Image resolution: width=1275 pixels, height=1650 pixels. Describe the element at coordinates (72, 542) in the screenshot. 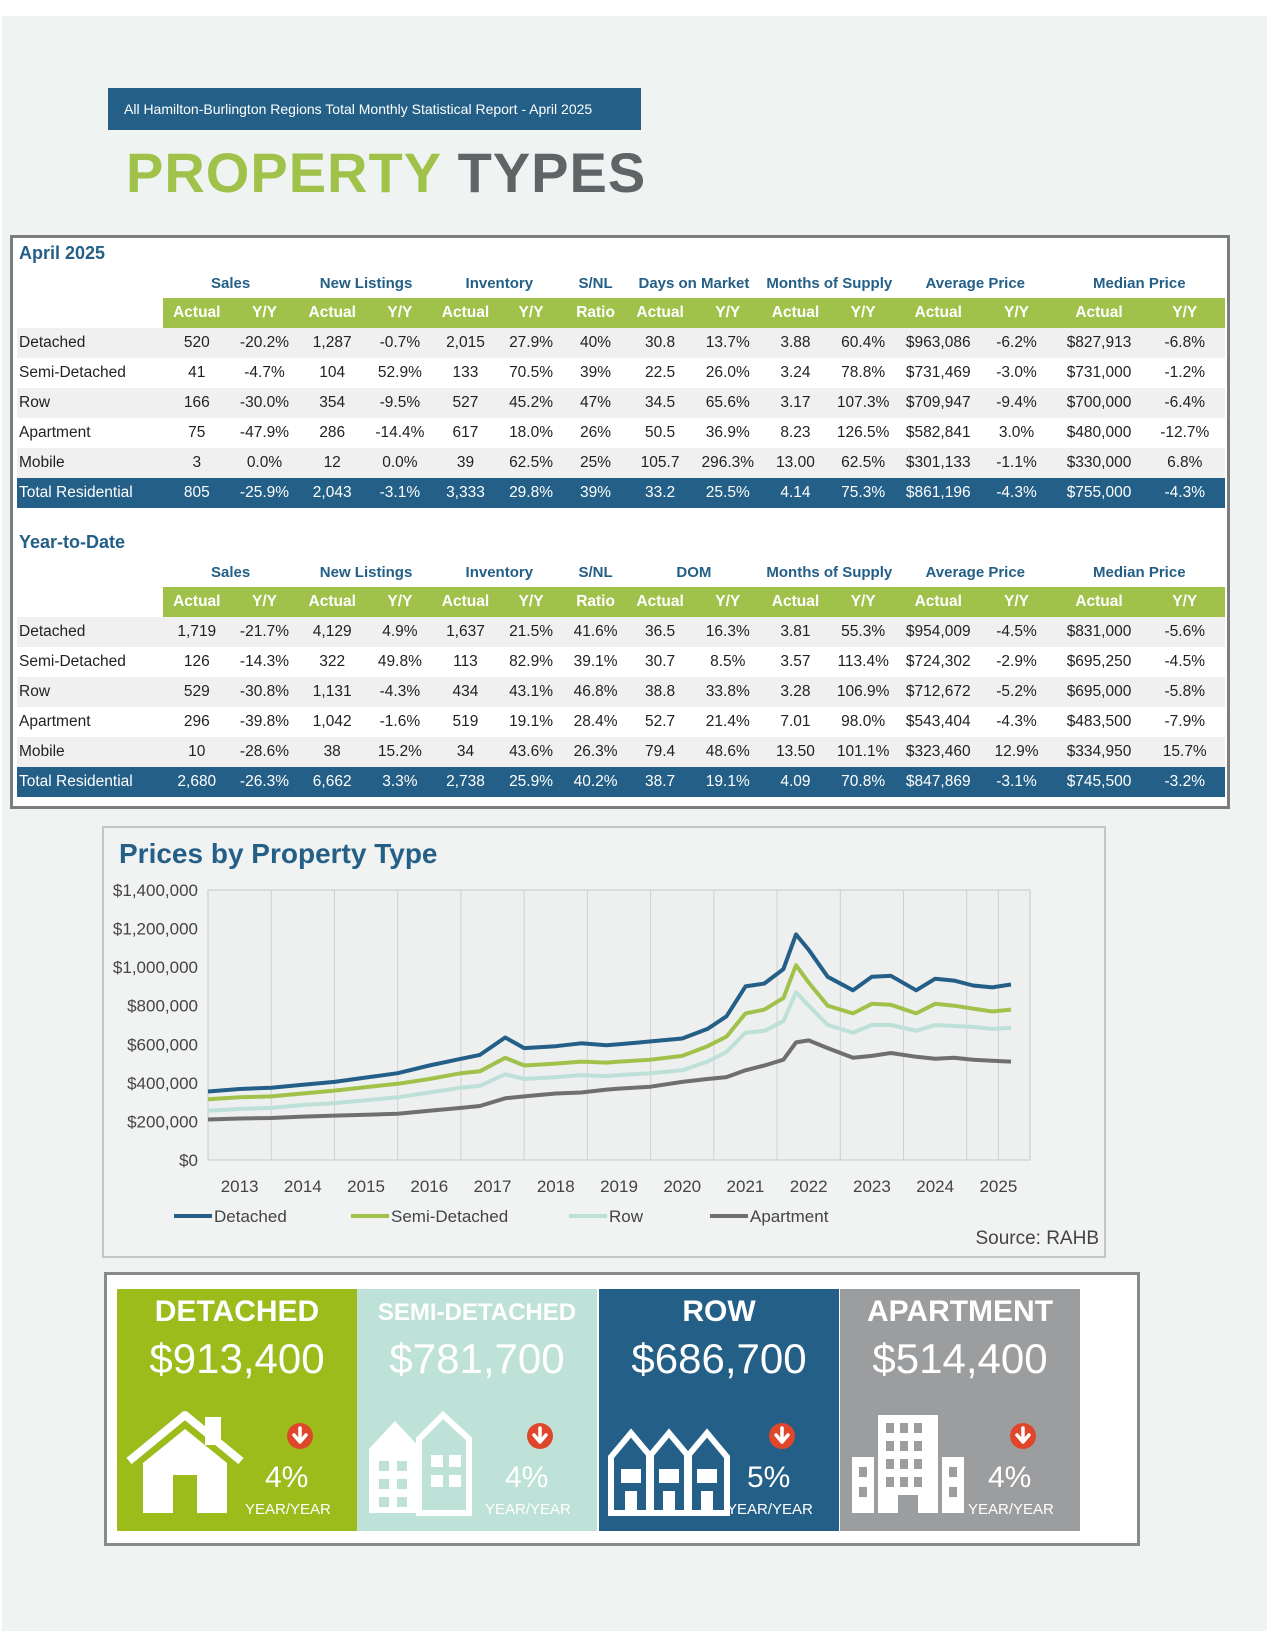

I see `ytd-section-title: Year-to-Date` at that location.